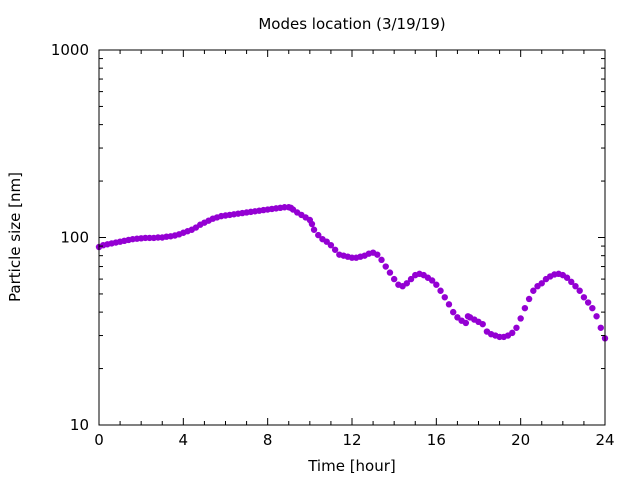 This screenshot has height=480, width=640. I want to click on y-axis-label: Particle size [nm], so click(15, 237).